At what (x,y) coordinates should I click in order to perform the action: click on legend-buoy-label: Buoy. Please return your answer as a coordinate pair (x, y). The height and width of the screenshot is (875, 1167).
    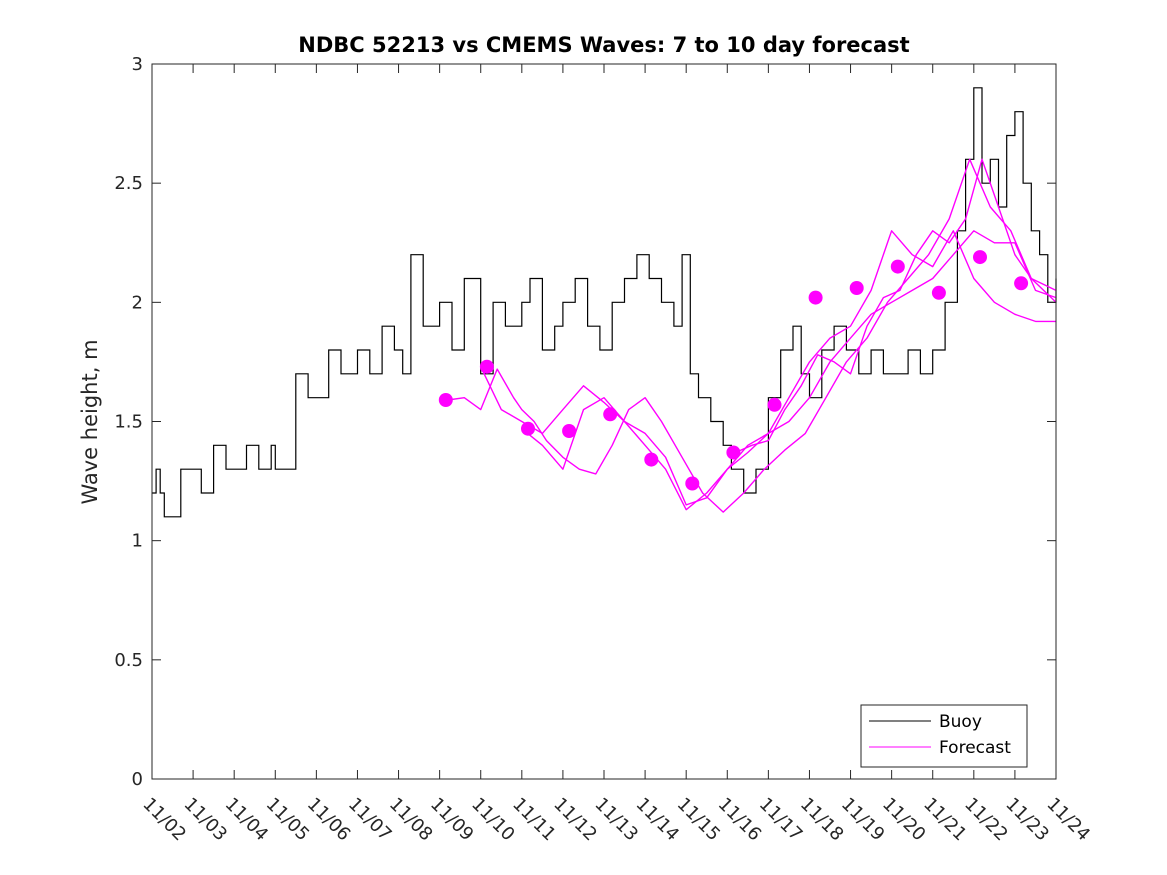
    Looking at the image, I should click on (960, 722).